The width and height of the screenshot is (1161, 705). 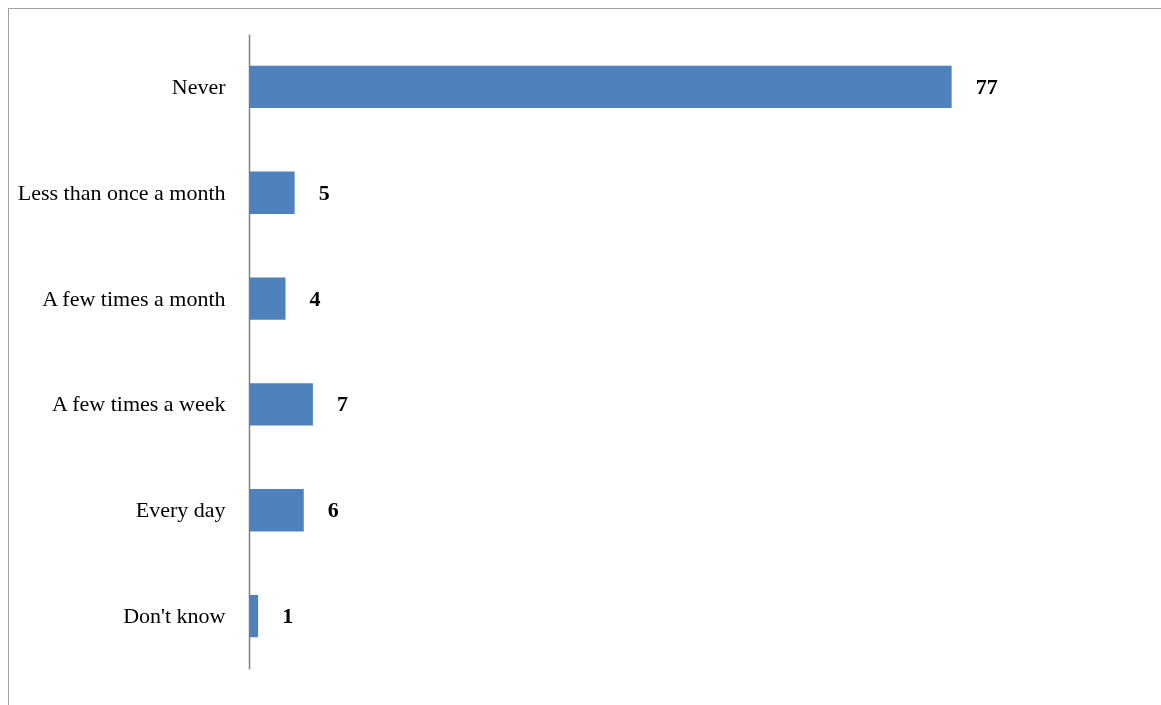 I want to click on y-tick-label: Less than once a month, so click(x=121, y=192).